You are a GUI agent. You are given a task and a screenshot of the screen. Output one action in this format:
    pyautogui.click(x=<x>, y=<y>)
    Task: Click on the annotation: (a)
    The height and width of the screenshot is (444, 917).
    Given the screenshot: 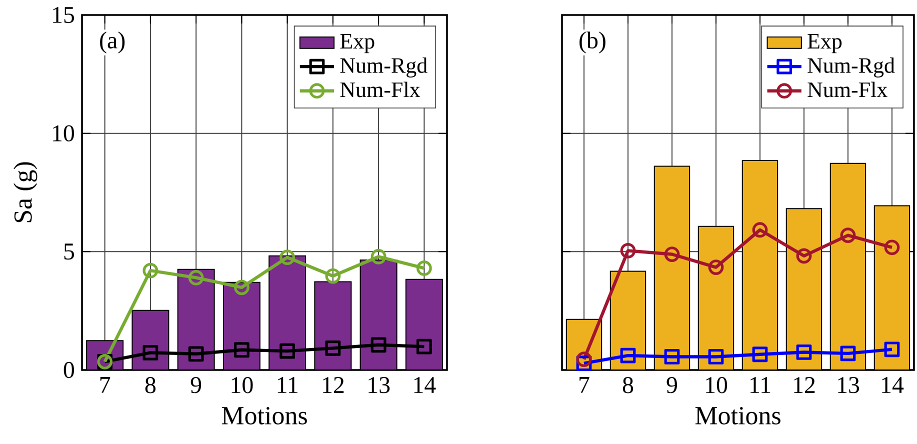 What is the action you would take?
    pyautogui.click(x=112, y=43)
    